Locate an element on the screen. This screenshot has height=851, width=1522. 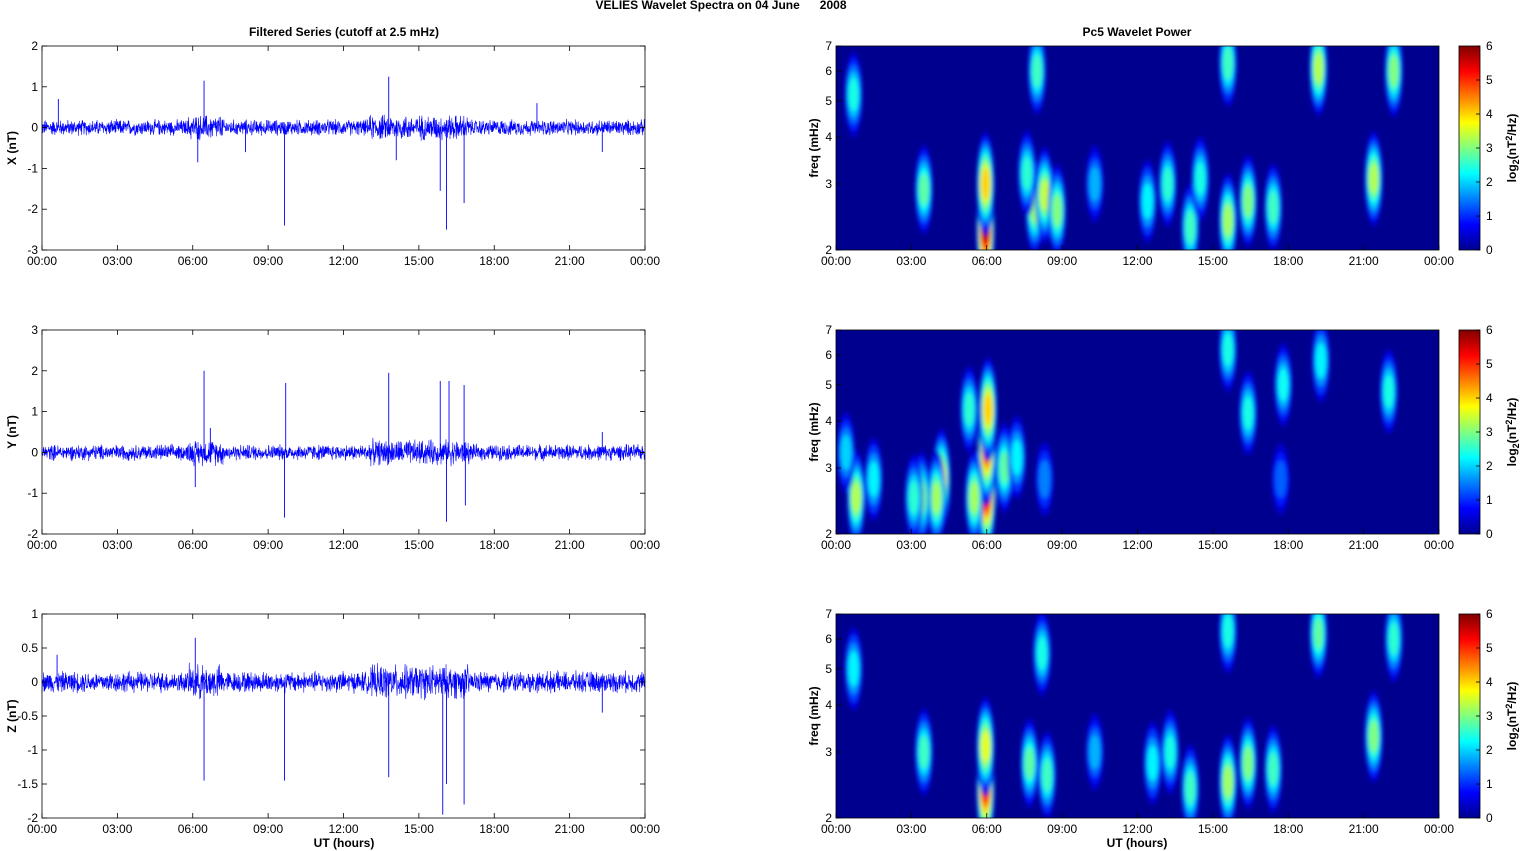
x-axis-label-left: UT (hours) is located at coordinates (344, 843).